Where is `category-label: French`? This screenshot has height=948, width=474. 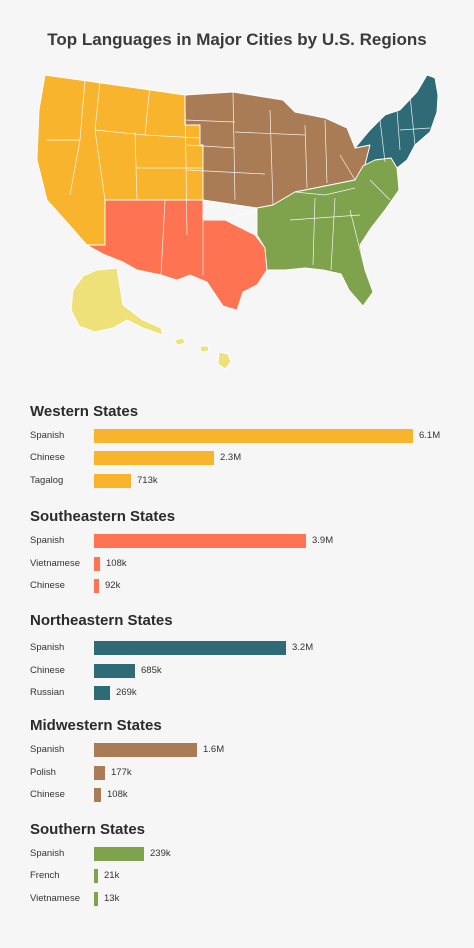 category-label: French is located at coordinates (45, 875).